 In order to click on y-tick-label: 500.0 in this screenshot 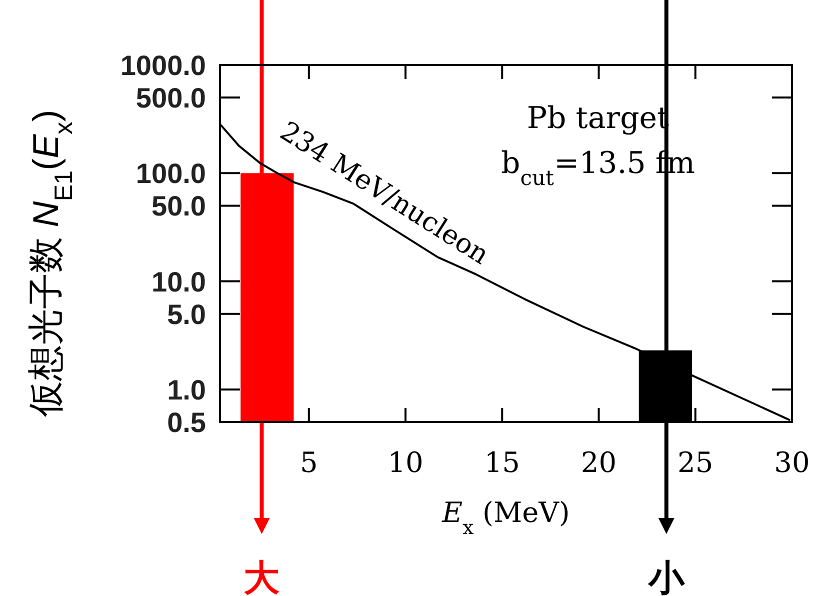, I will do `click(171, 98)`.